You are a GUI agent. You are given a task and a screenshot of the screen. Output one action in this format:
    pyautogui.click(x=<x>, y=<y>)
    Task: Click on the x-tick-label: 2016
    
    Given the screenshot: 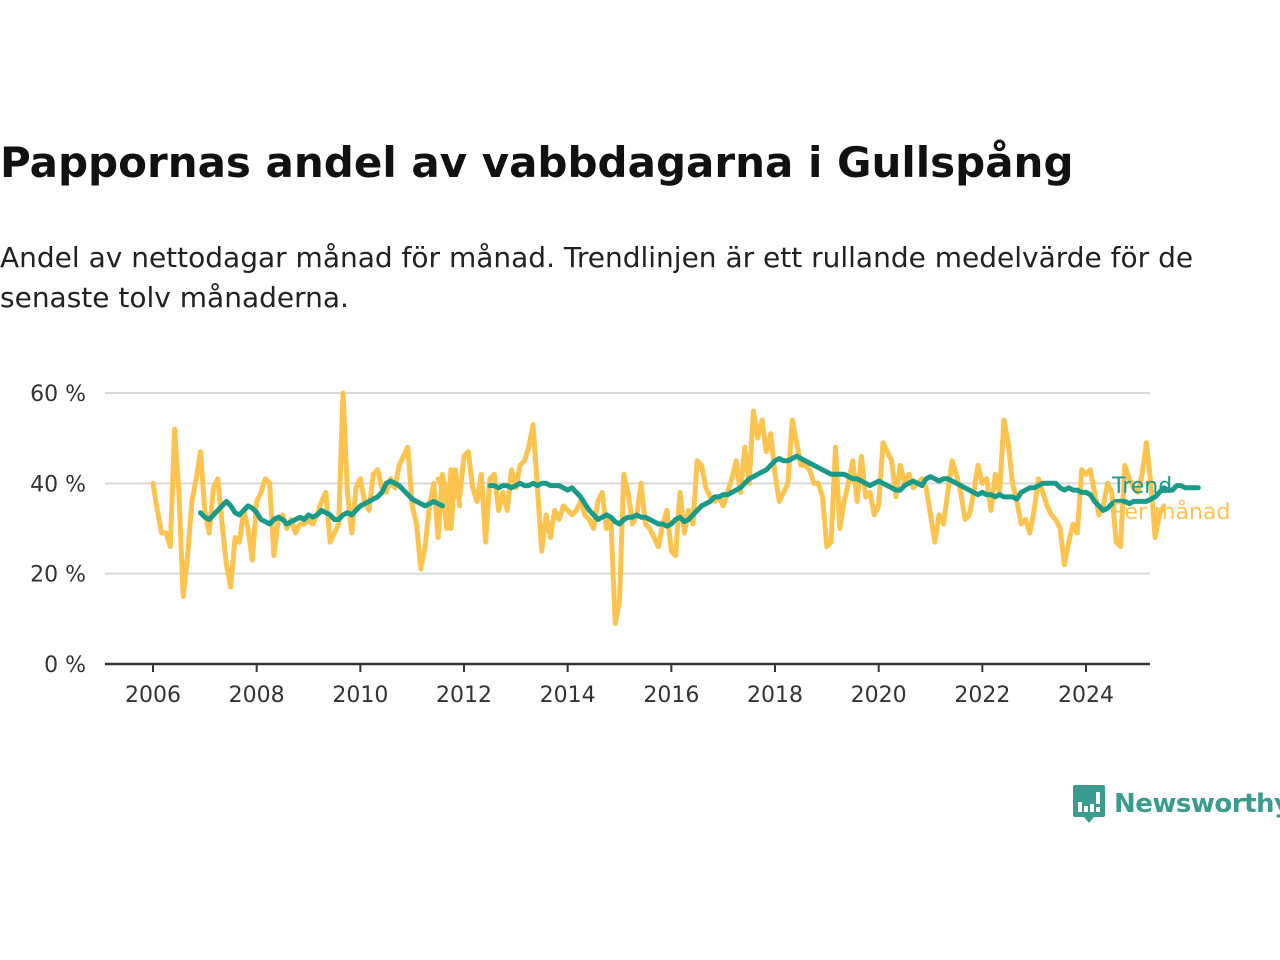 What is the action you would take?
    pyautogui.click(x=671, y=695)
    